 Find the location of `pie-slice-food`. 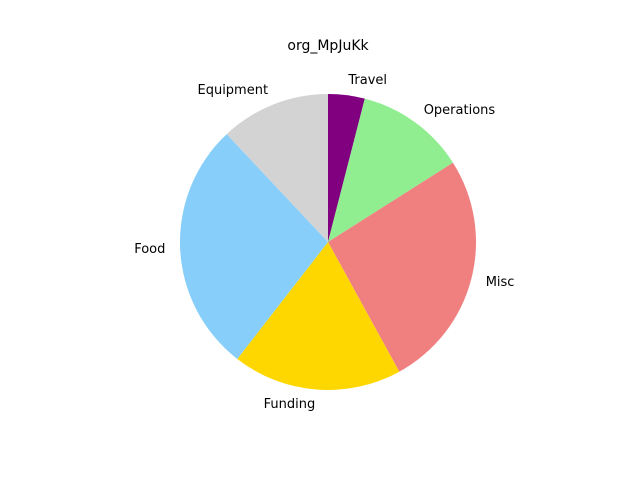

pie-slice-food is located at coordinates (254, 246).